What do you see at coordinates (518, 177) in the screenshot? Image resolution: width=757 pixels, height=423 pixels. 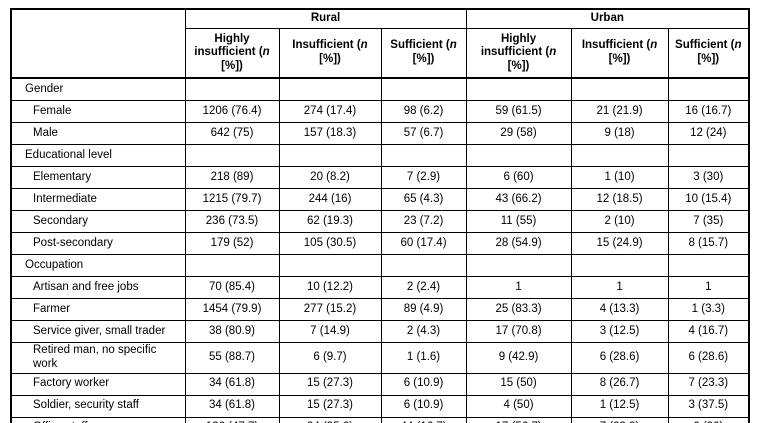 I see `data-cell: 6 (60)` at bounding box center [518, 177].